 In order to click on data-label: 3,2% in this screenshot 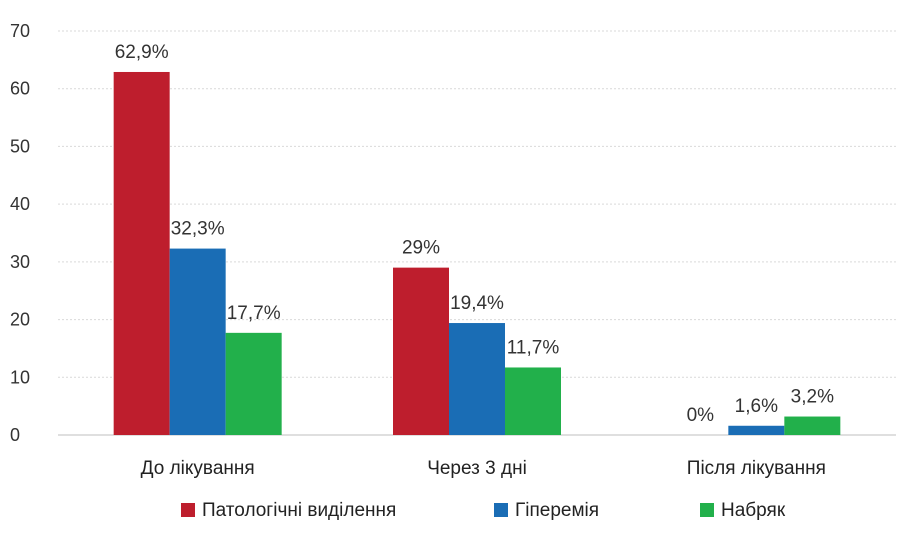, I will do `click(812, 397)`.